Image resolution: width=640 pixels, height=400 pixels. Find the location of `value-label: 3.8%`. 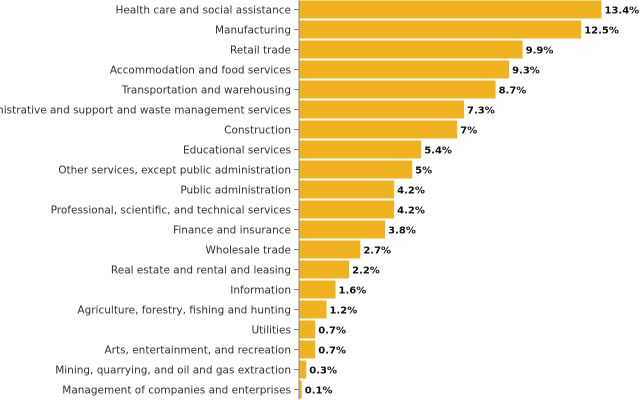

value-label: 3.8% is located at coordinates (402, 230).